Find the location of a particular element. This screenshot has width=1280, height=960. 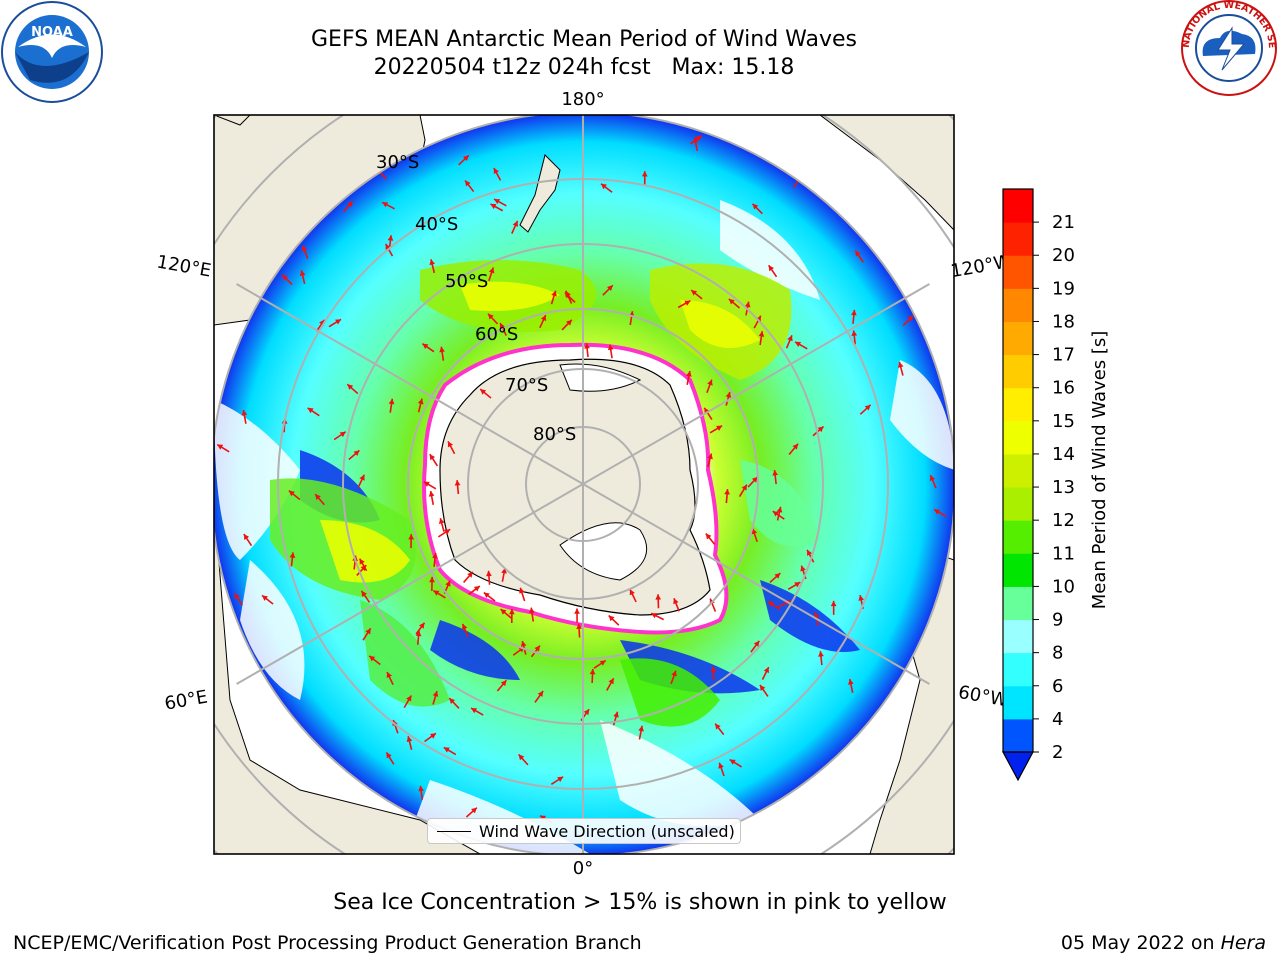

colorbar-tick-label: 19 is located at coordinates (1063, 288).